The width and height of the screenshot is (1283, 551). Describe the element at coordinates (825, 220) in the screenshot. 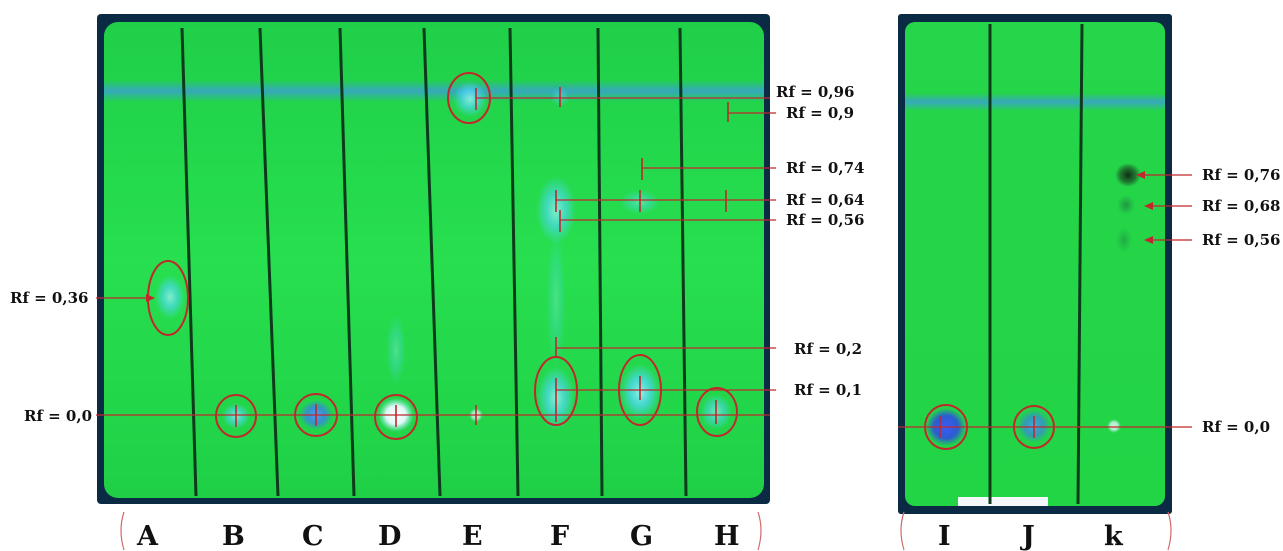

I see `rf-label-0-56: Rf = 0,56` at that location.